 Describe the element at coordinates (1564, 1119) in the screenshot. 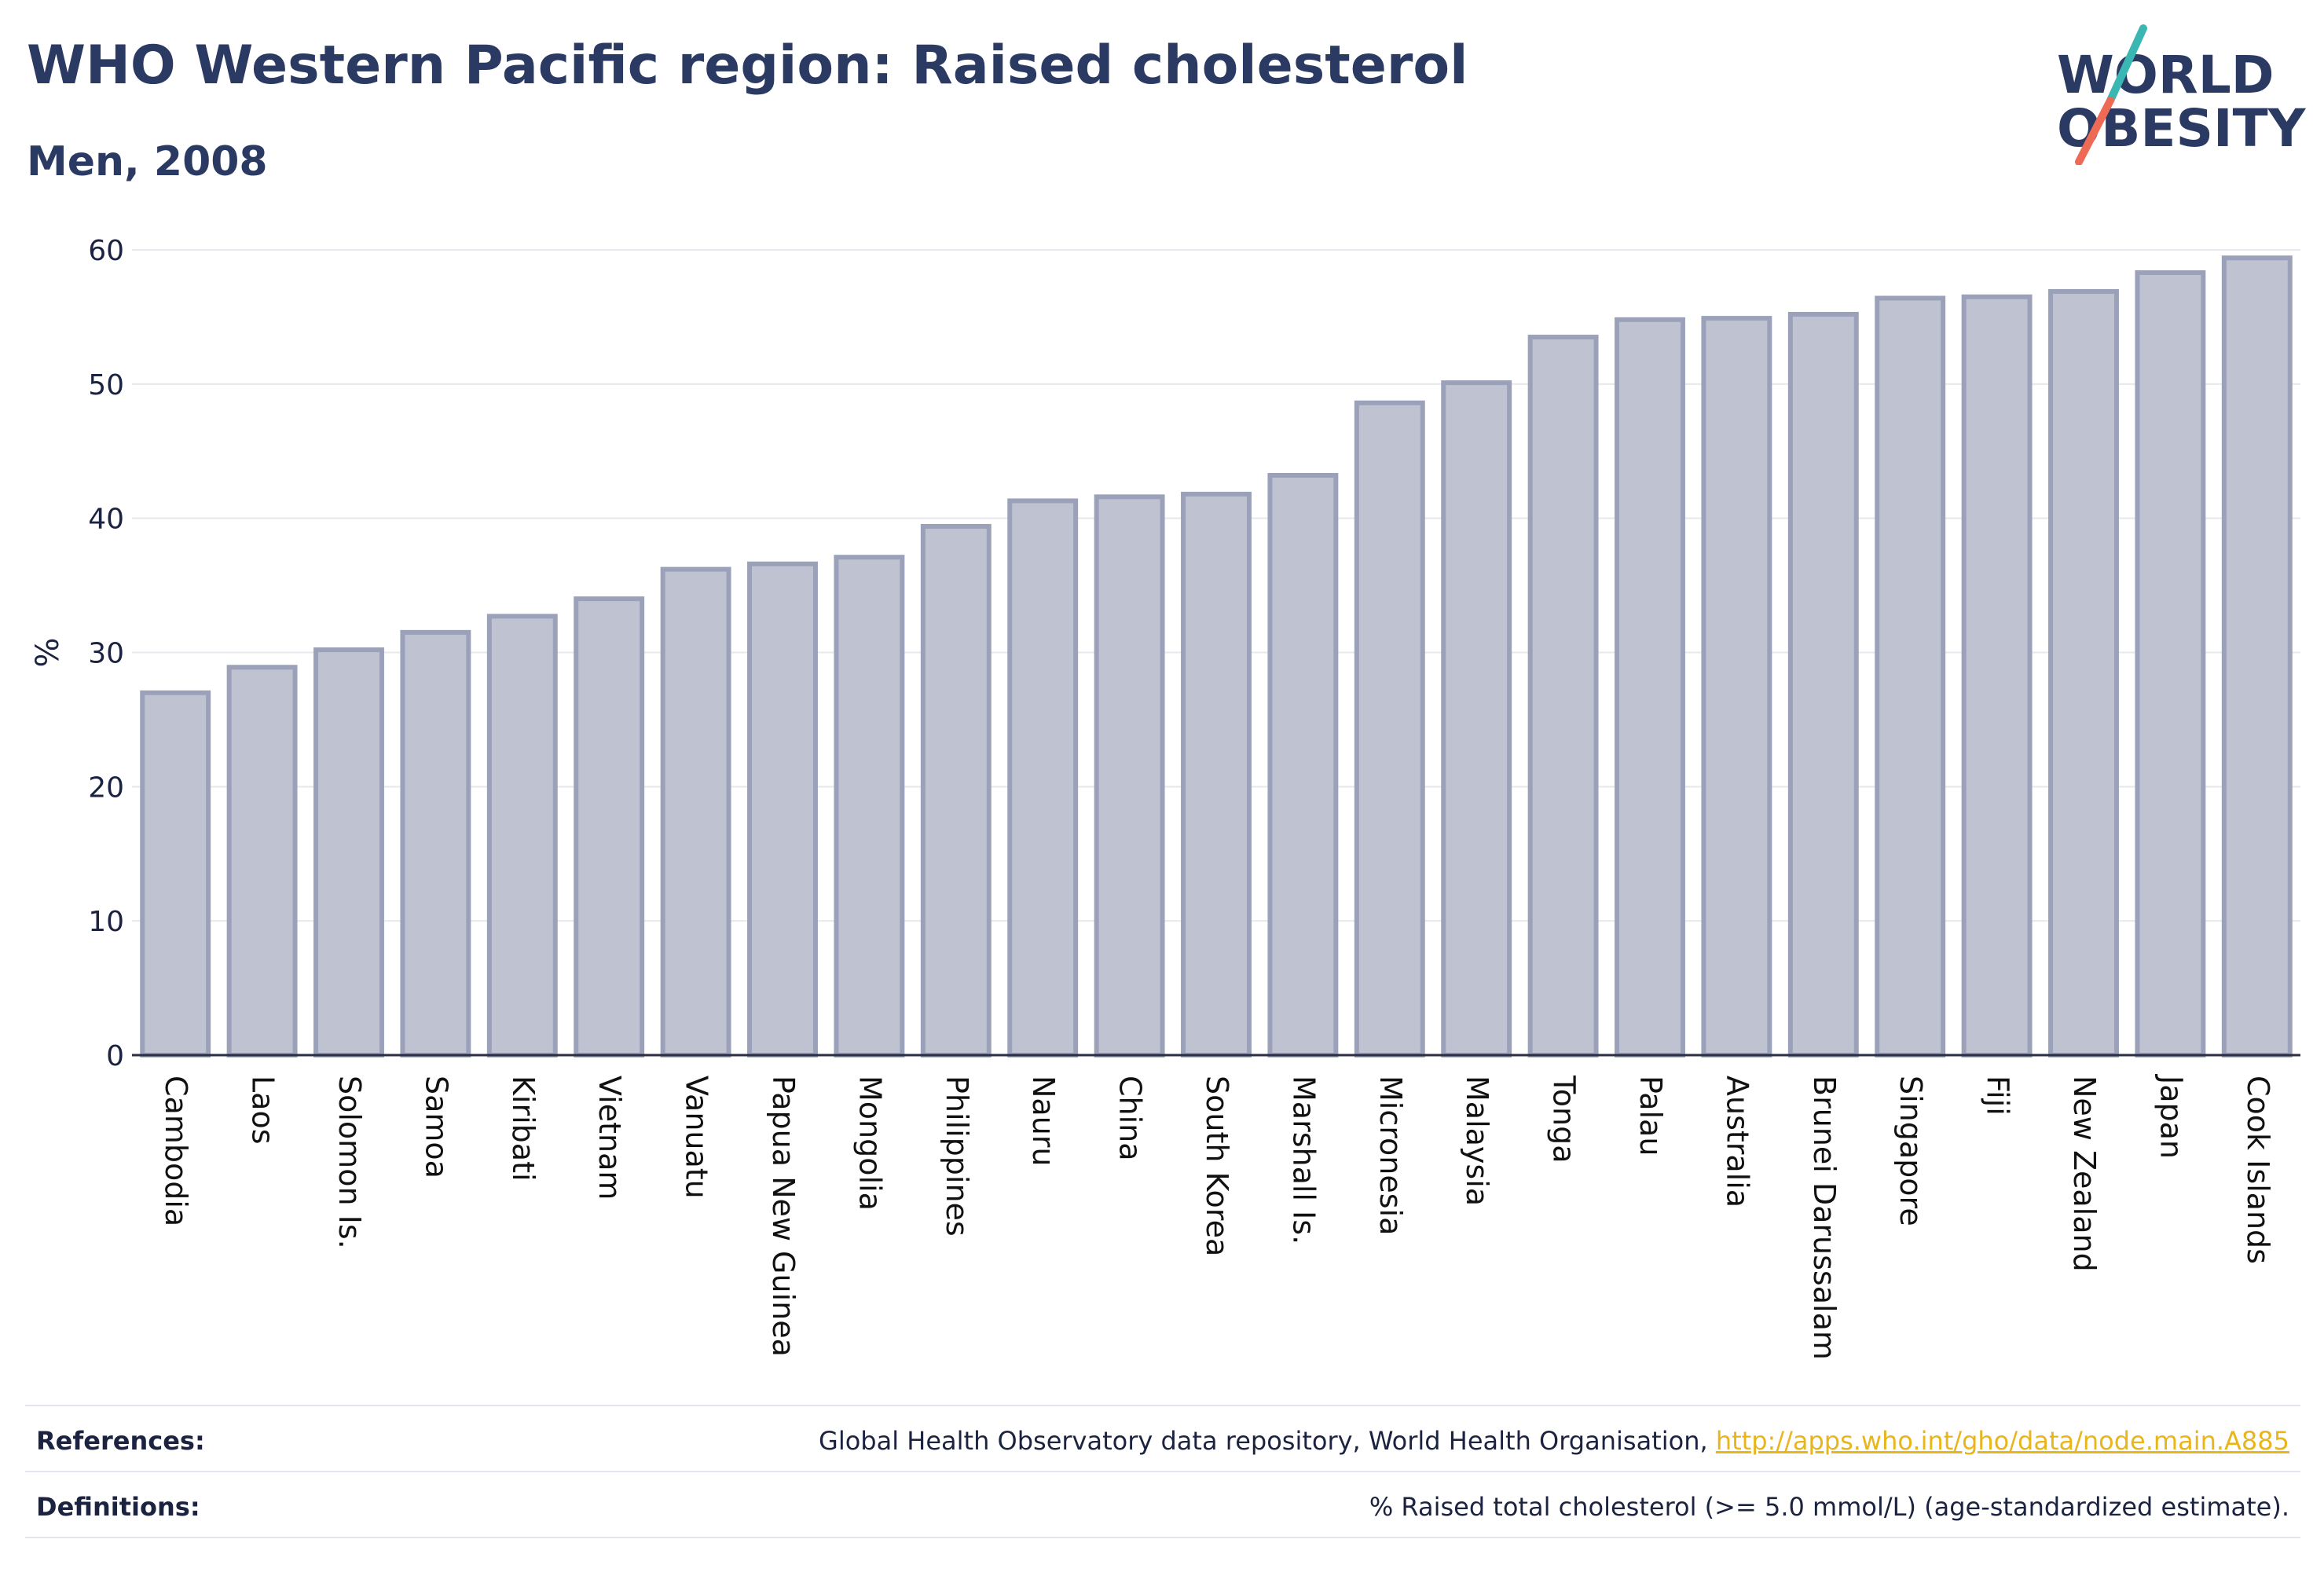

I see `x-tick-label: Tonga` at that location.